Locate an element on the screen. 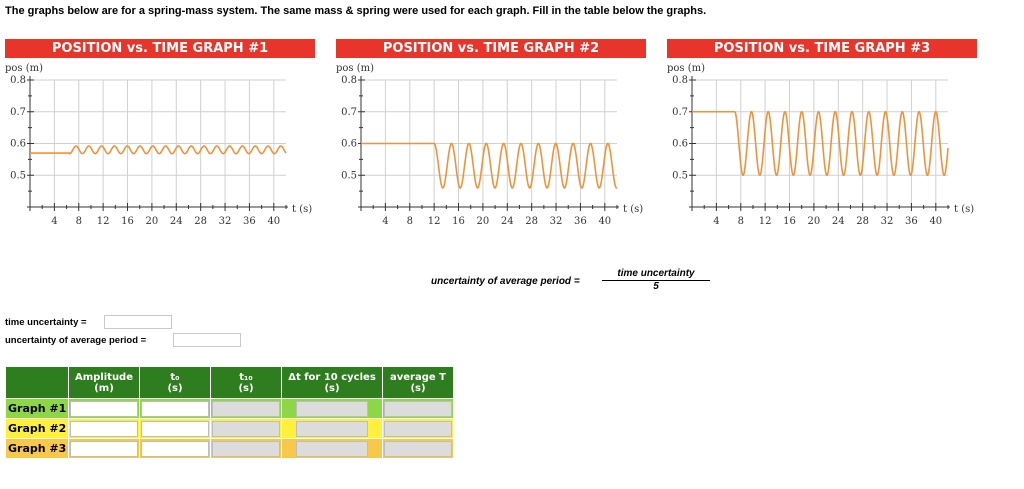 This screenshot has height=489, width=1024. graph-2-ytick-label-0.6: 0.6 is located at coordinates (349, 144).